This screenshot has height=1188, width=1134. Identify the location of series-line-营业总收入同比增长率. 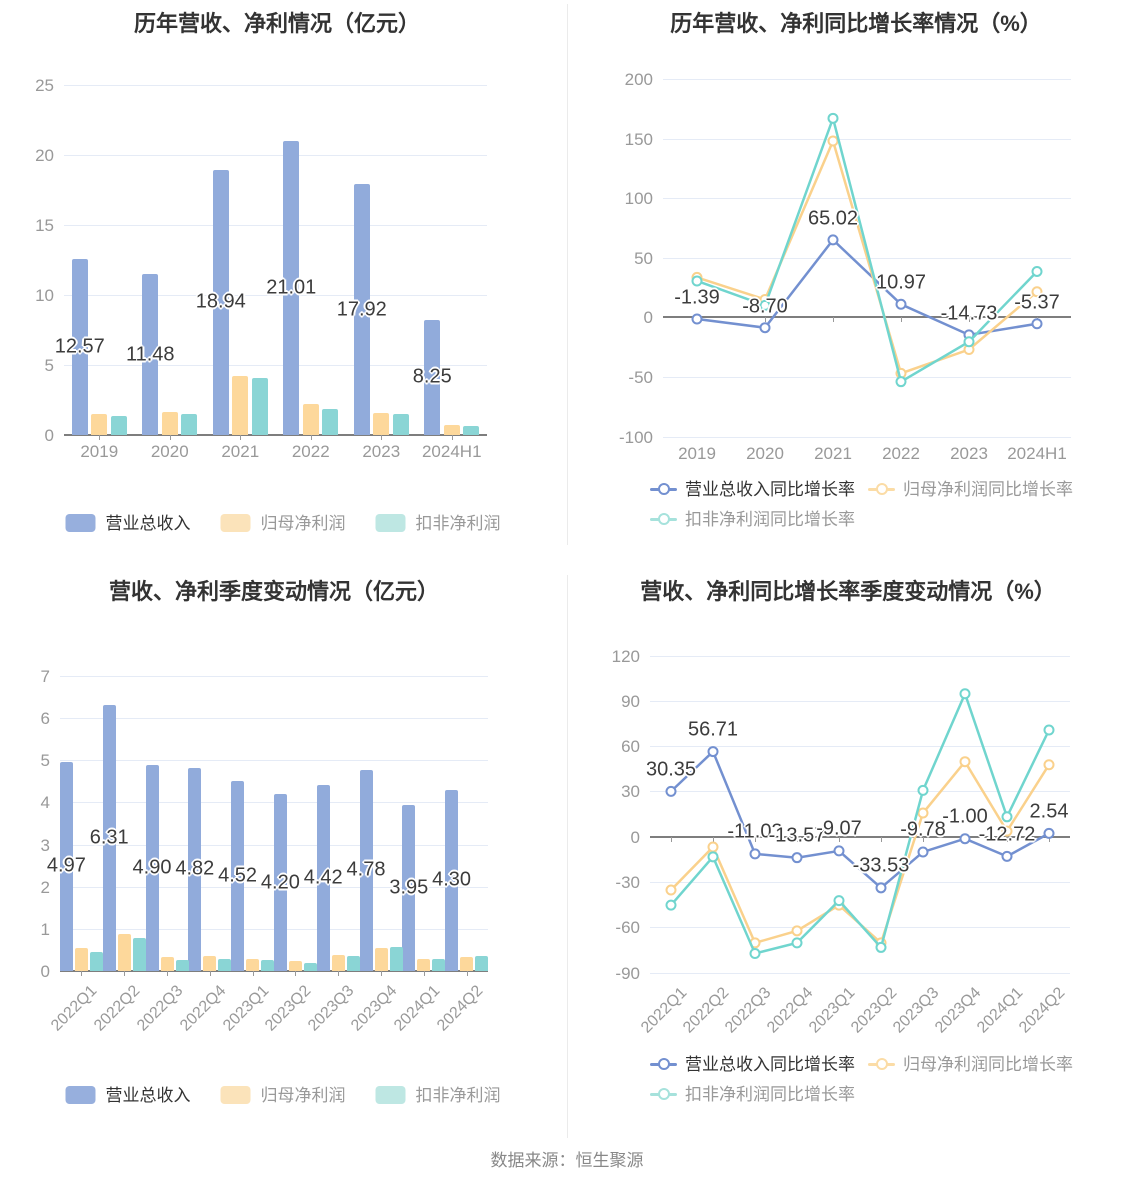
(860, 818).